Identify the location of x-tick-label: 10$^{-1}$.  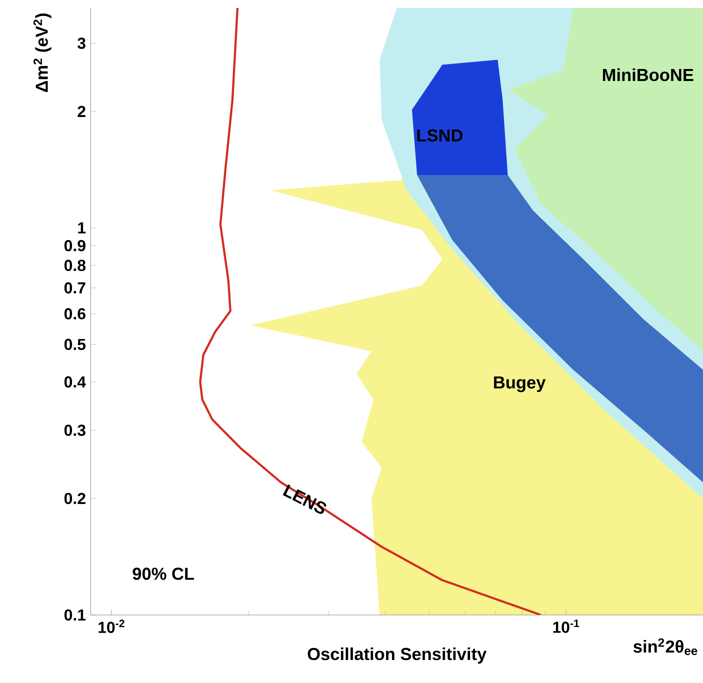
(566, 626).